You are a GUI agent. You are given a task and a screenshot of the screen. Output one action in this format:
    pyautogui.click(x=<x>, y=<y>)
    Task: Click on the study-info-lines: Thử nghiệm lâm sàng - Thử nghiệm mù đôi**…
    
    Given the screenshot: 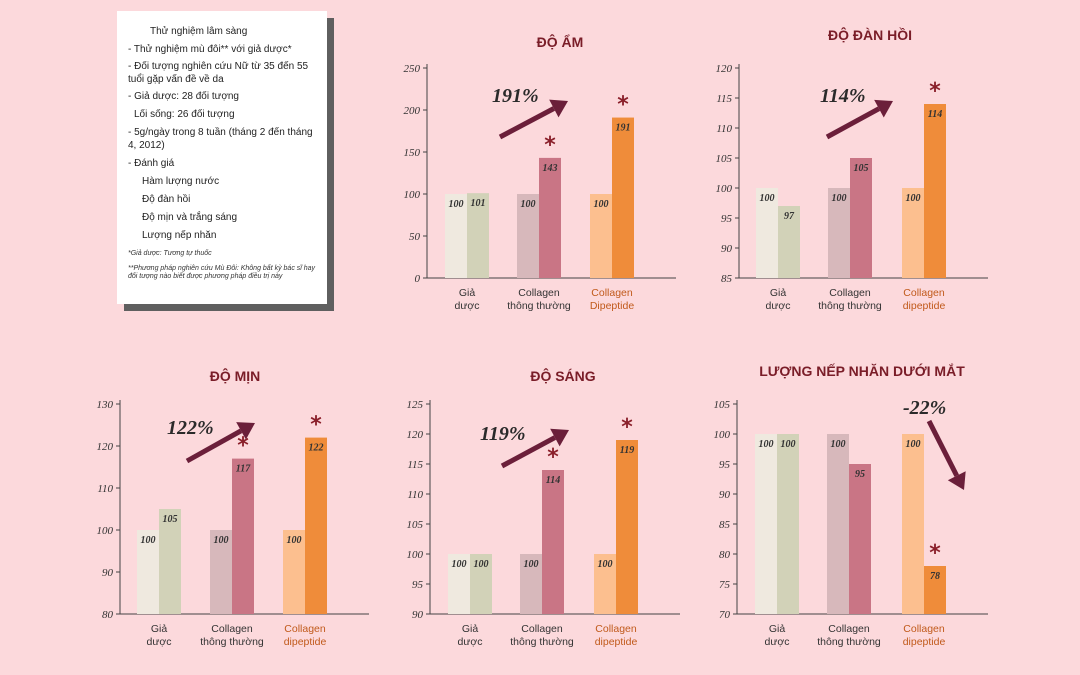 What is the action you would take?
    pyautogui.click(x=223, y=133)
    